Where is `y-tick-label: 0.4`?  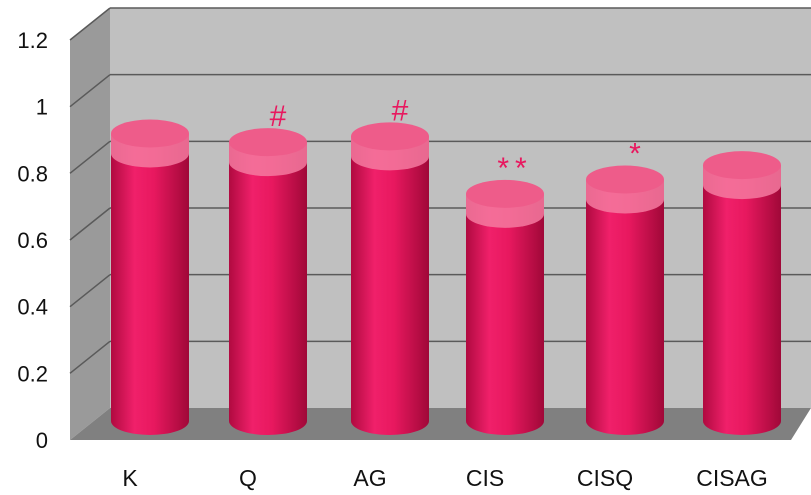
y-tick-label: 0.4 is located at coordinates (32, 307).